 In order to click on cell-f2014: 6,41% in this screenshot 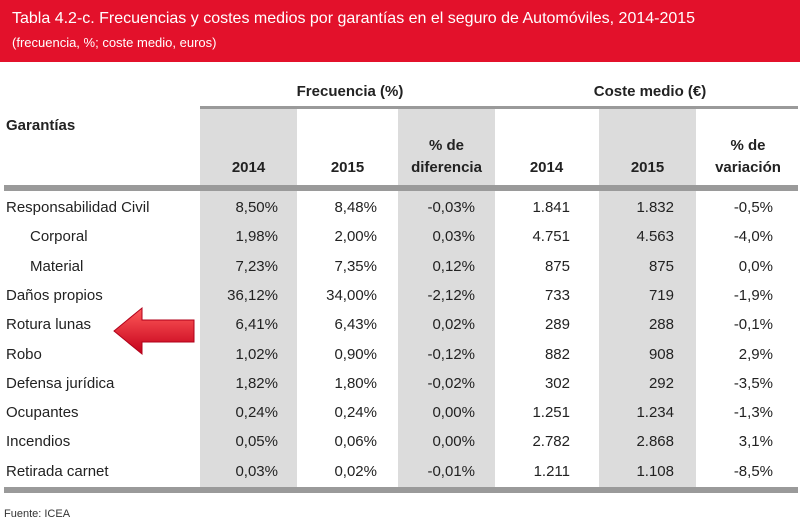, I will do `click(256, 324)`.